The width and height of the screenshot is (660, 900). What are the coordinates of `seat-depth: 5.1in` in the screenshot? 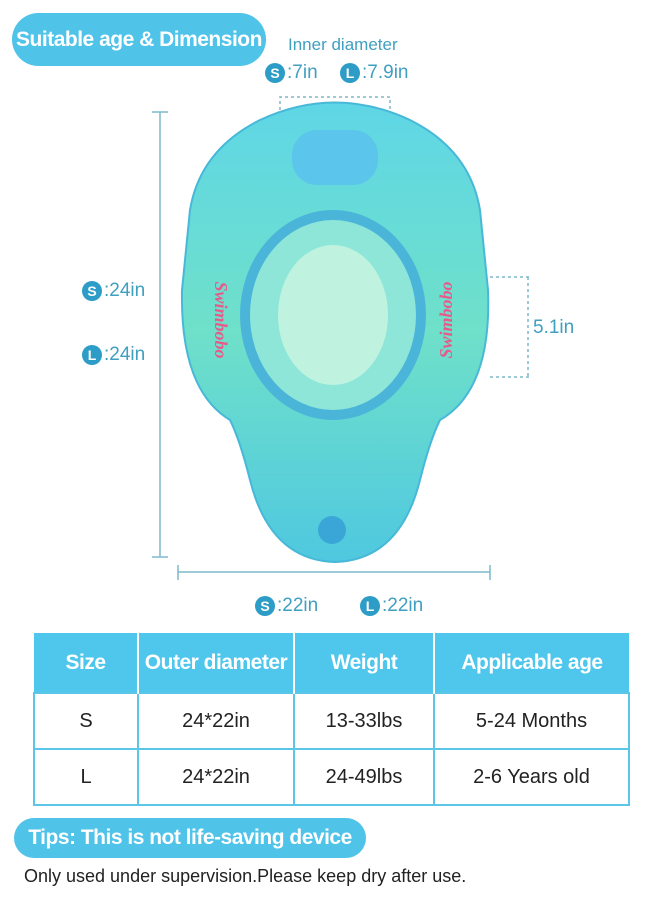 It's located at (554, 327).